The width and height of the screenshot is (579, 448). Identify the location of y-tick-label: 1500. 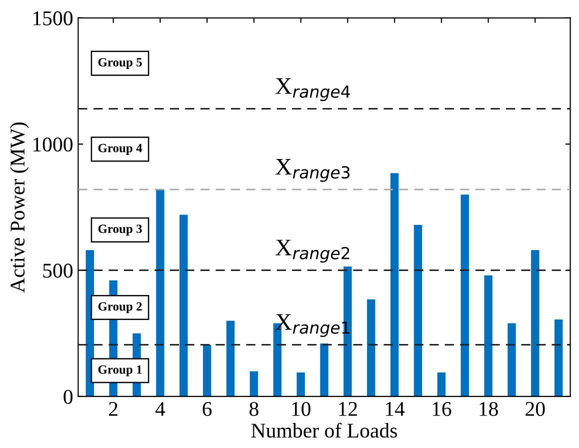
(53, 18).